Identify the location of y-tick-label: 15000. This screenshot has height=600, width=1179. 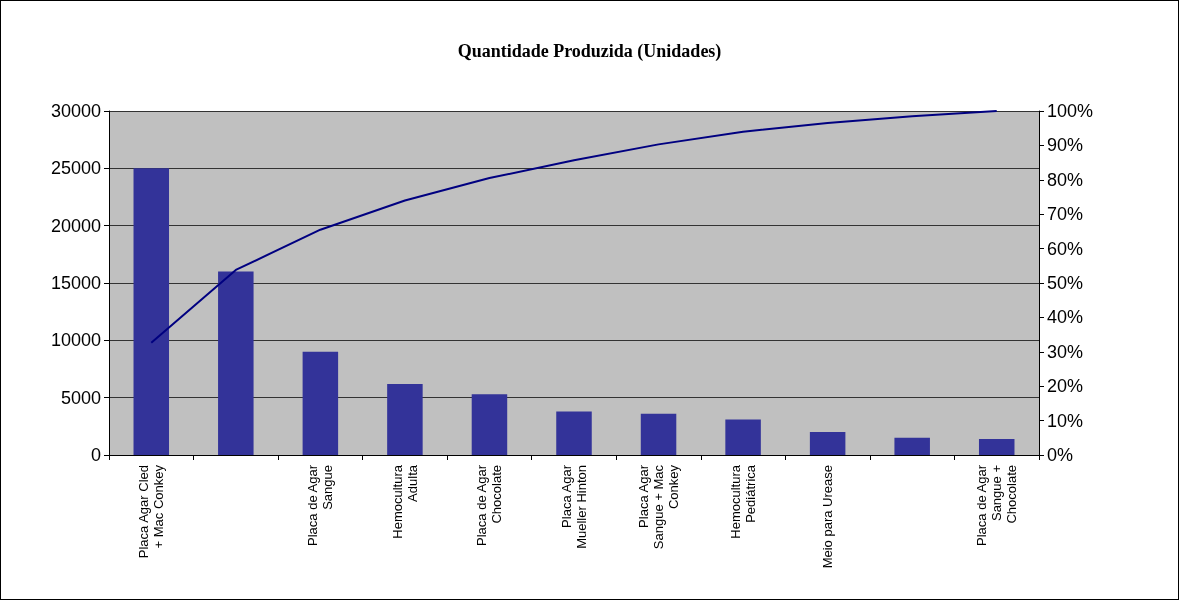
(75, 283).